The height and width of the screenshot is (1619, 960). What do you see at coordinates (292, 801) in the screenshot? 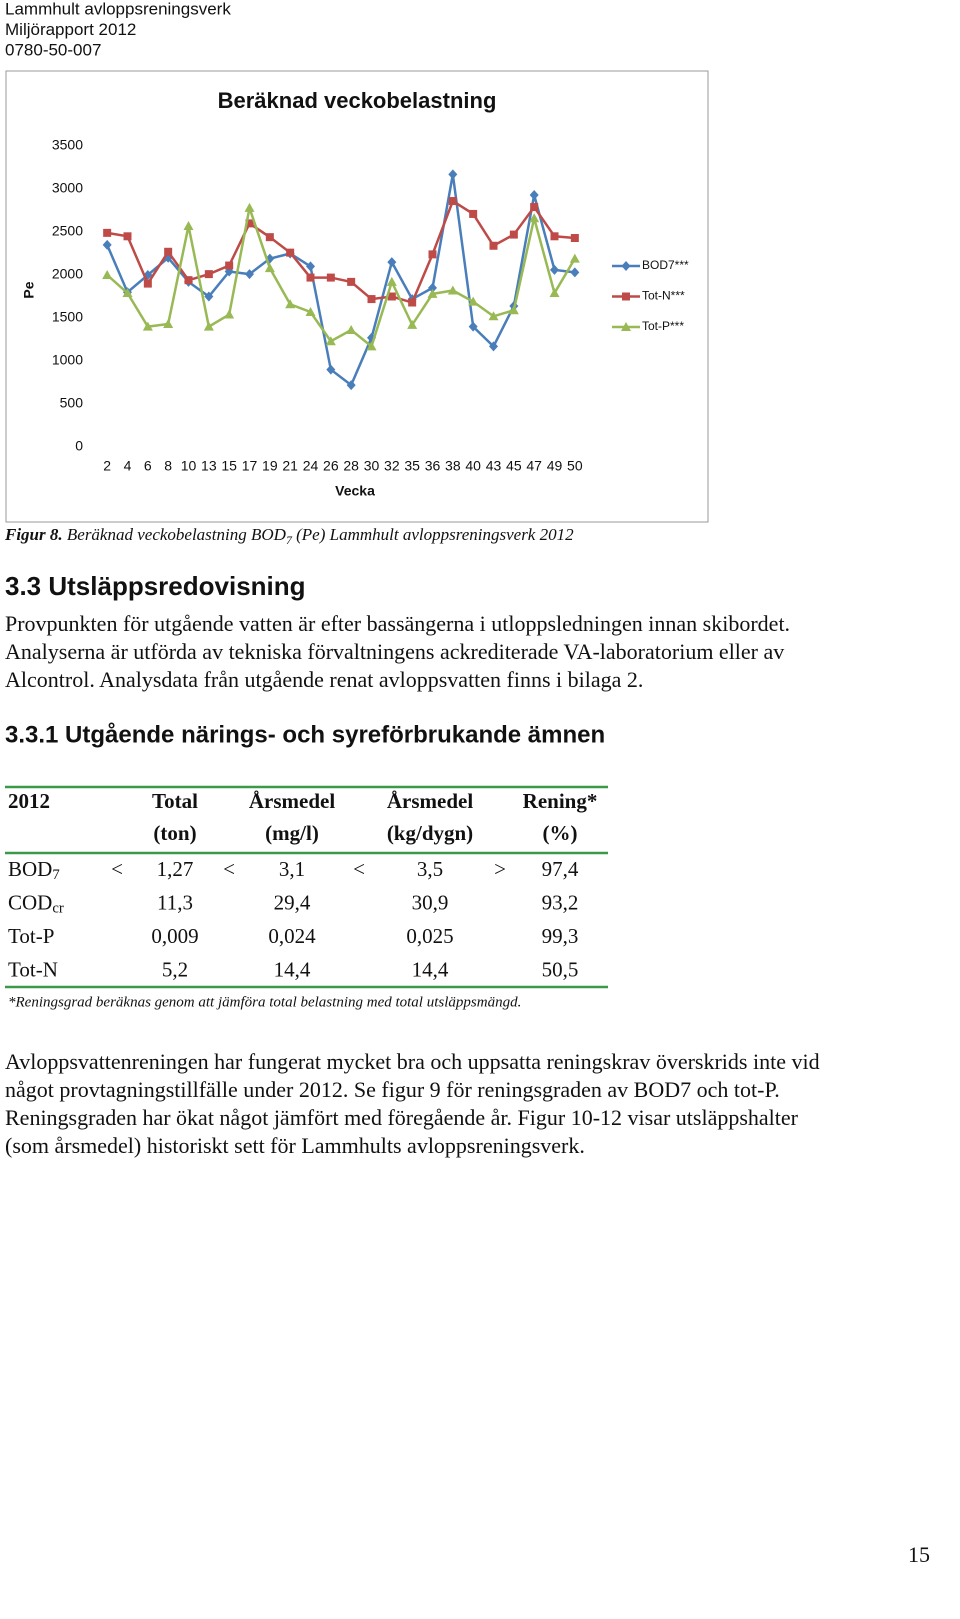
I see `table-header: Årsmedel` at bounding box center [292, 801].